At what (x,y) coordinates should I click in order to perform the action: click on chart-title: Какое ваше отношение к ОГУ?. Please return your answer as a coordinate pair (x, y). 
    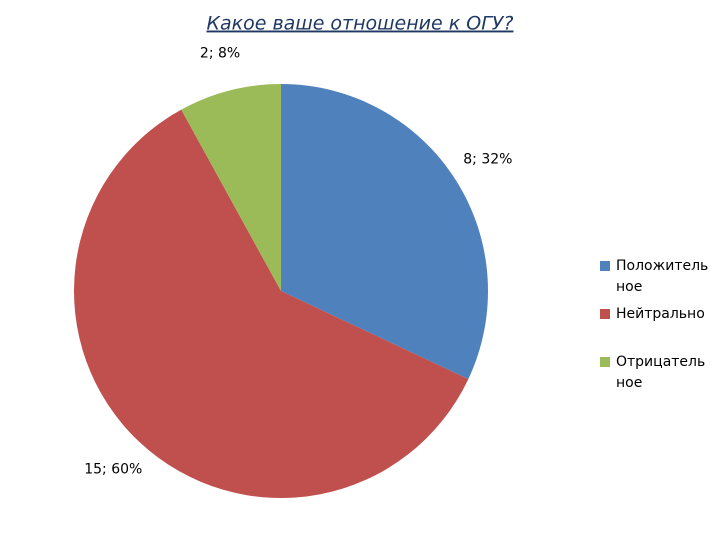
    Looking at the image, I should click on (360, 24).